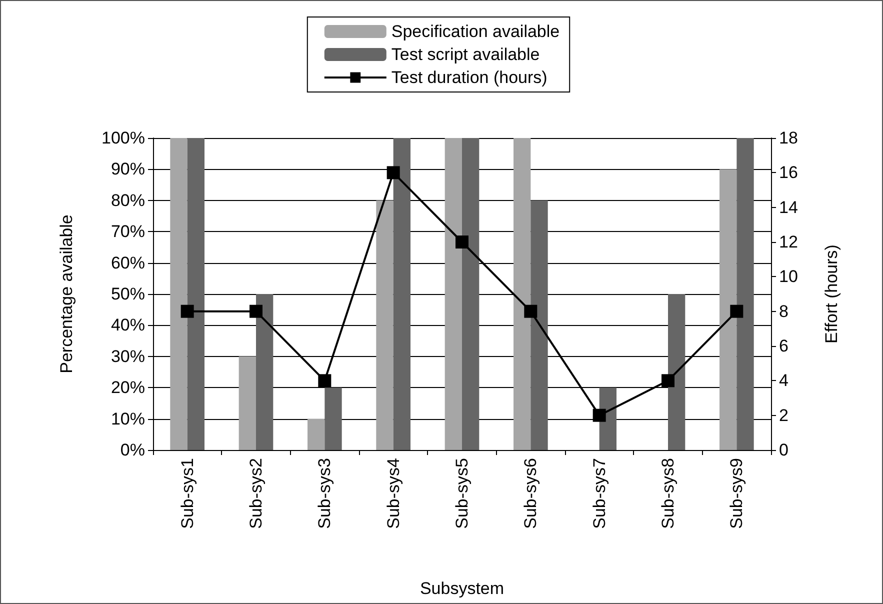  What do you see at coordinates (475, 31) in the screenshot?
I see `legend-label: Specification available` at bounding box center [475, 31].